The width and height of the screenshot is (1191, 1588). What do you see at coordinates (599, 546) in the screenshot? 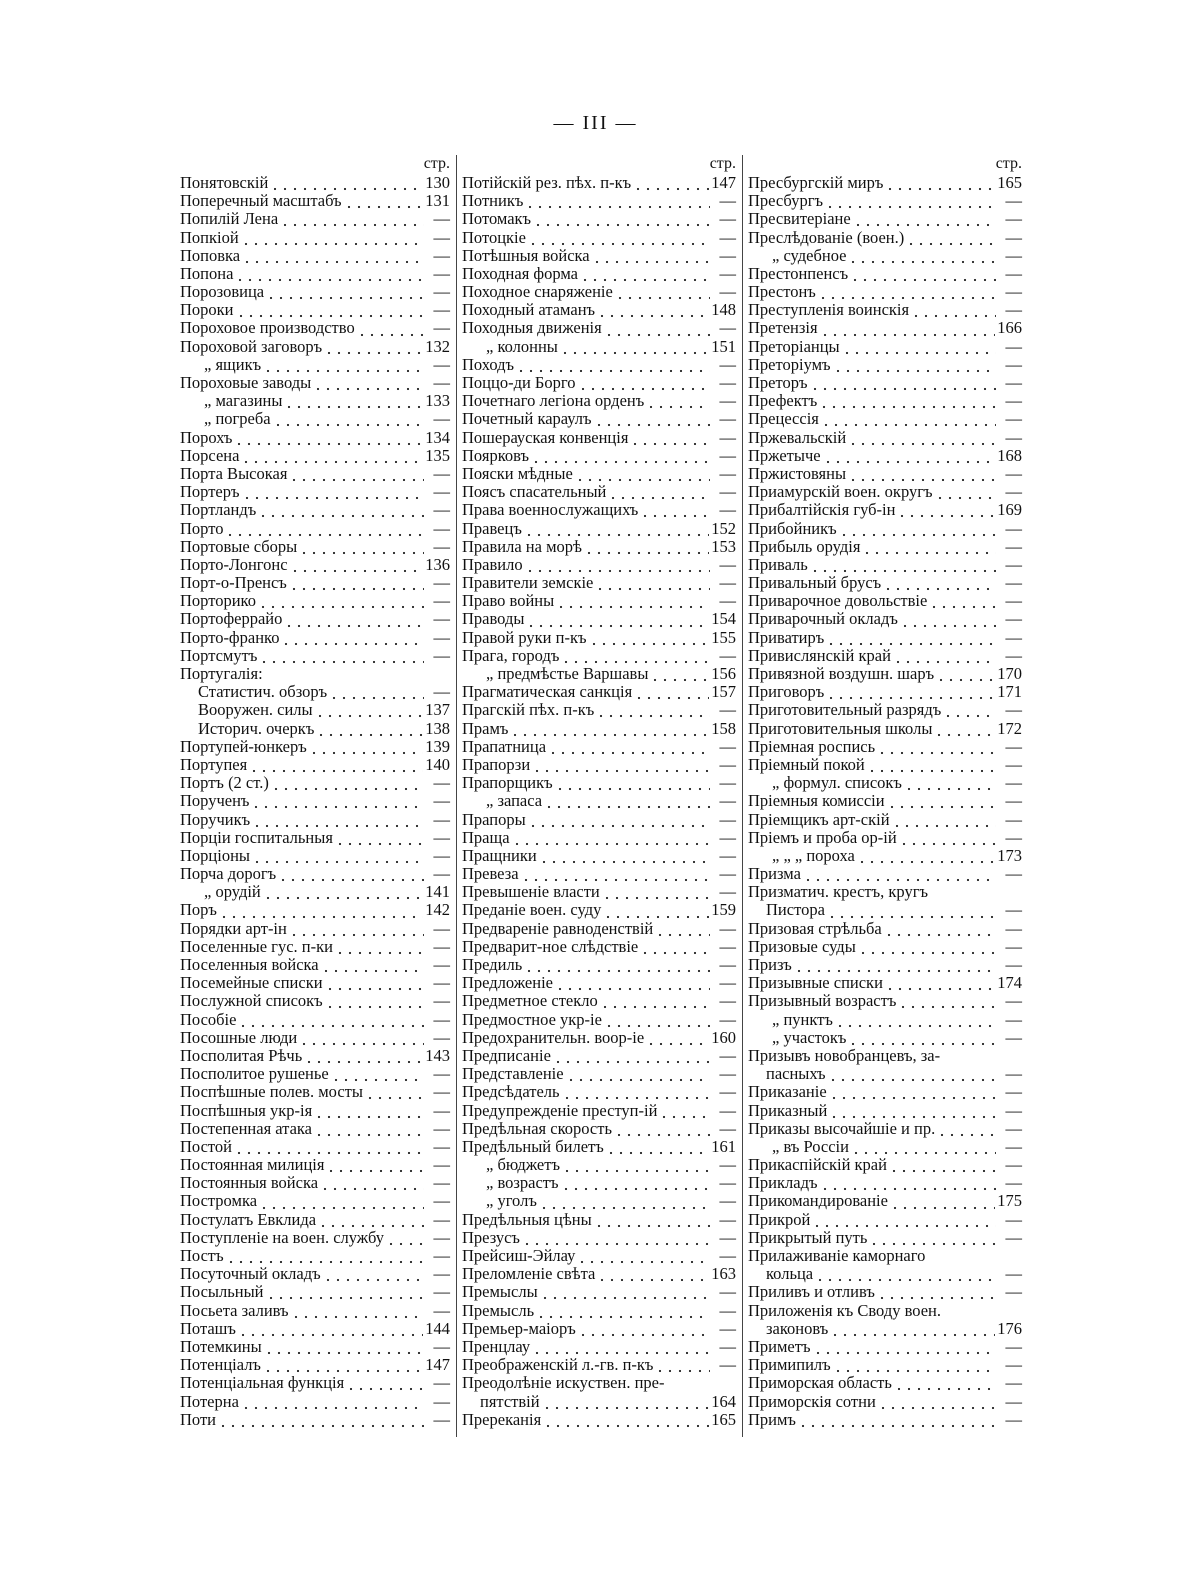
I see `index-row: Правила на морѣ 153` at bounding box center [599, 546].